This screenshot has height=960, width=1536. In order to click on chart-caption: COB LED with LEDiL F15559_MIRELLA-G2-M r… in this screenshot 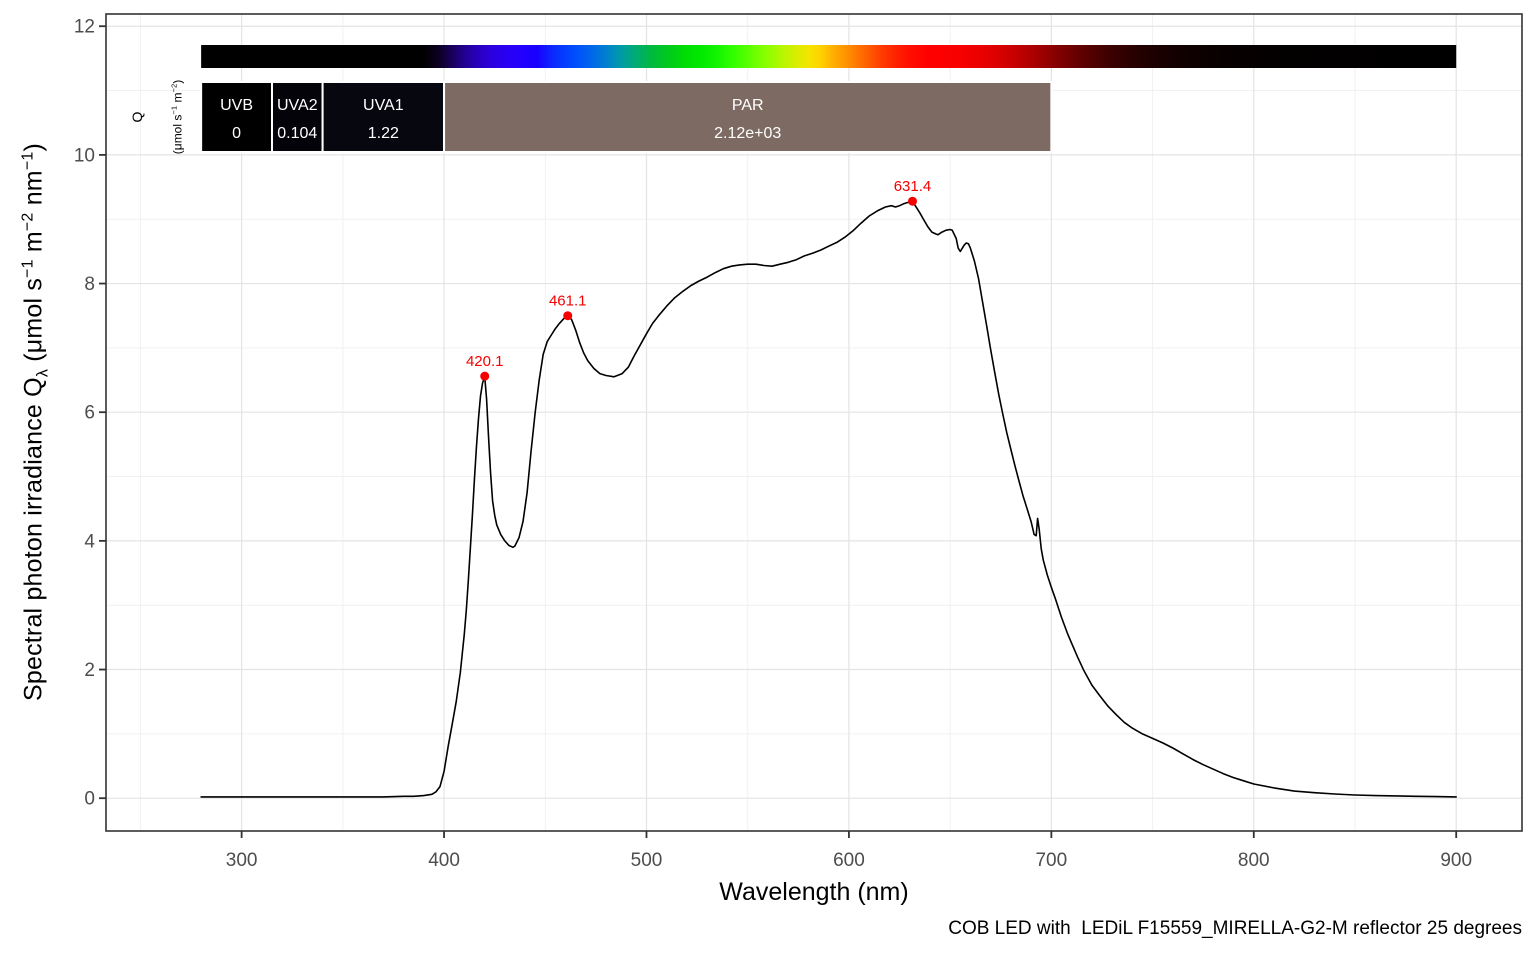, I will do `click(1235, 928)`.